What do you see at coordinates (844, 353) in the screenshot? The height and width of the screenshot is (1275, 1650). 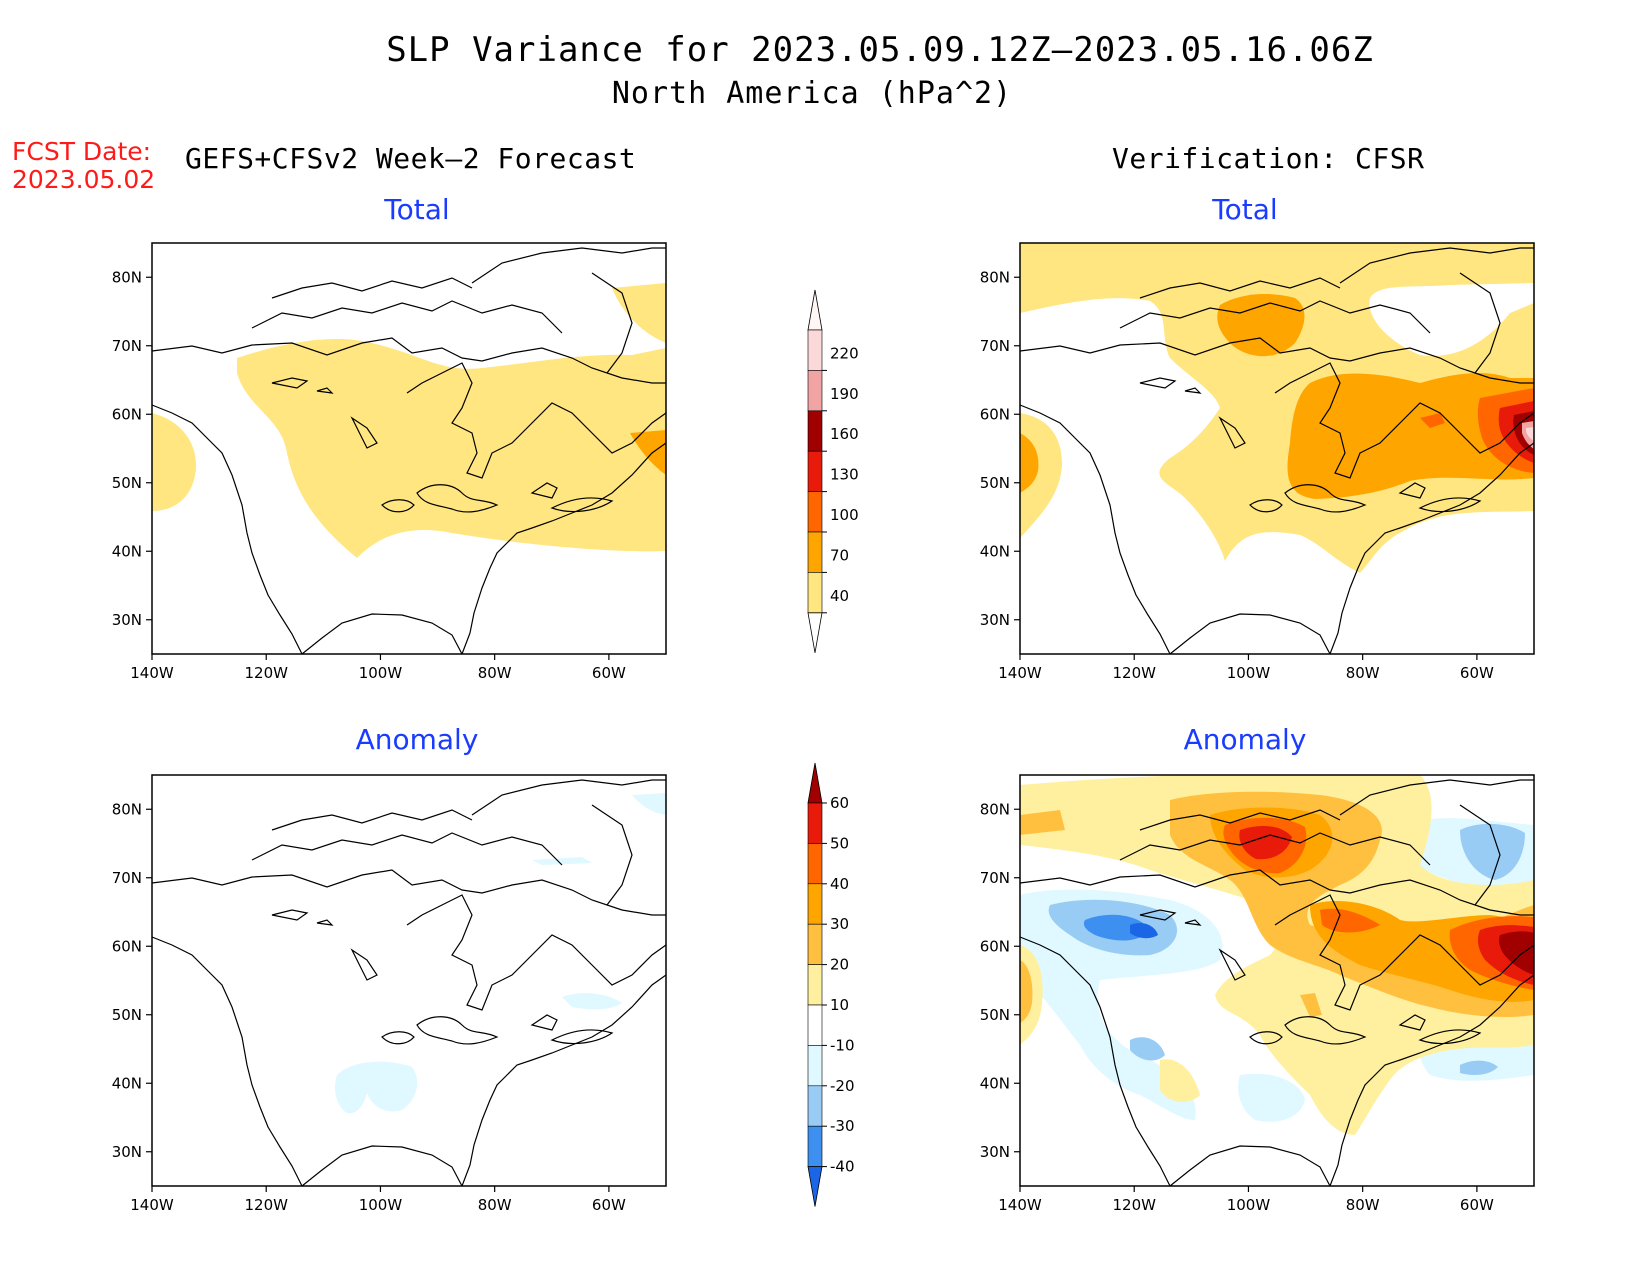 I see `colorbar-label: 220` at bounding box center [844, 353].